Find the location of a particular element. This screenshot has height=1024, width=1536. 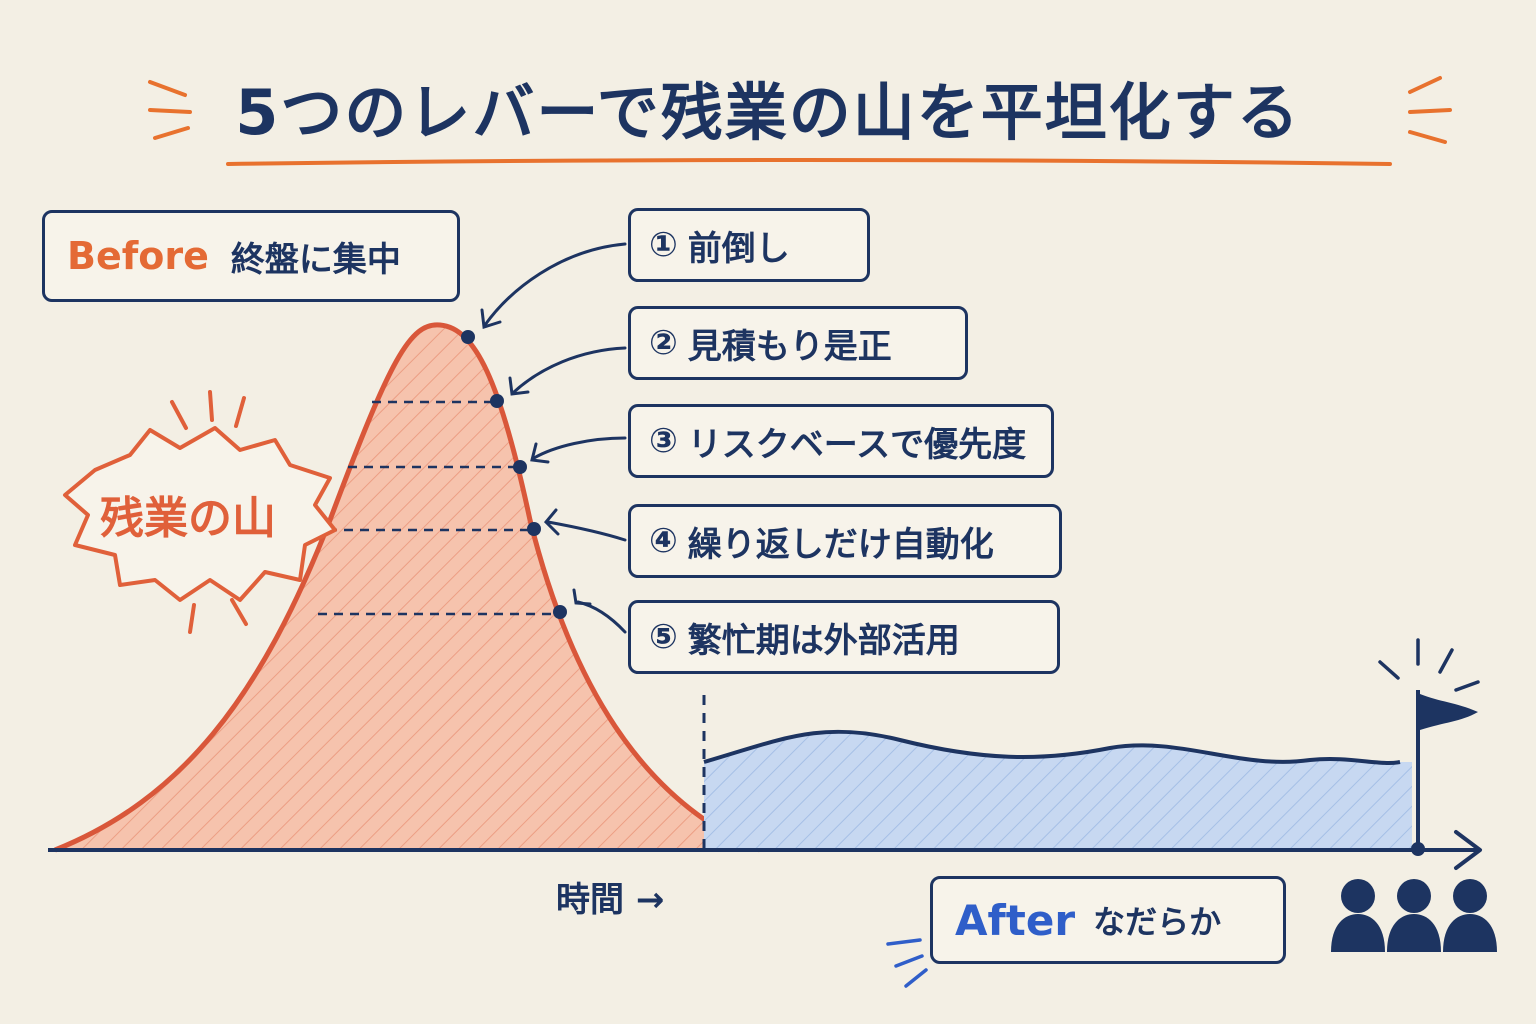

before-label-box: Before 終盤に集中 is located at coordinates (251, 256).